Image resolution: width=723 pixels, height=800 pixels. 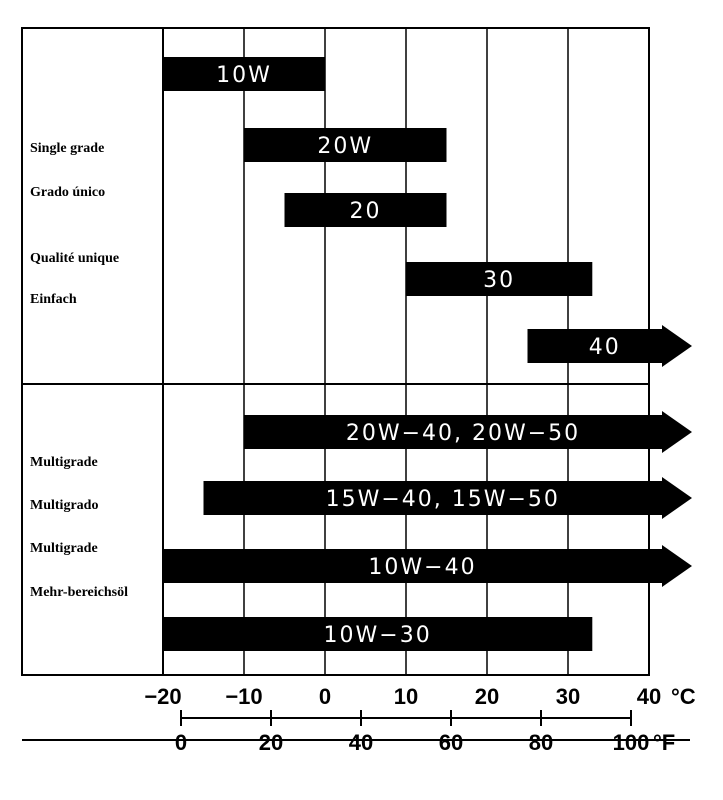 What do you see at coordinates (443, 499) in the screenshot?
I see `bar-label: 15W−40, 15W−50` at bounding box center [443, 499].